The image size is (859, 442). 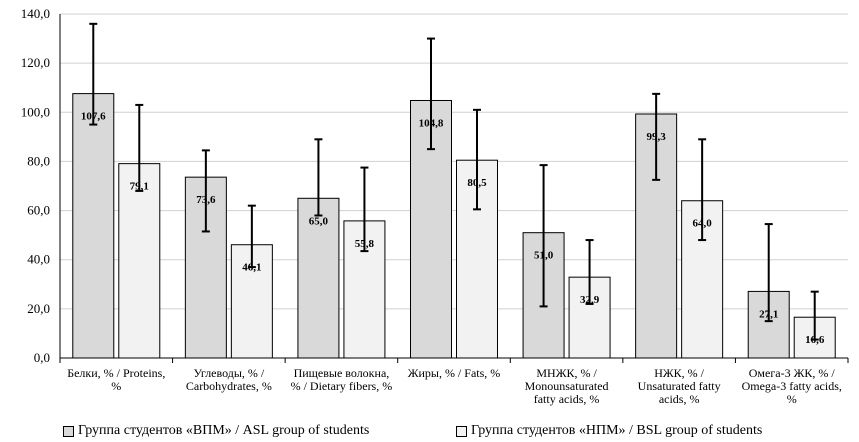 I want to click on data-label: 107,6, so click(x=93, y=117).